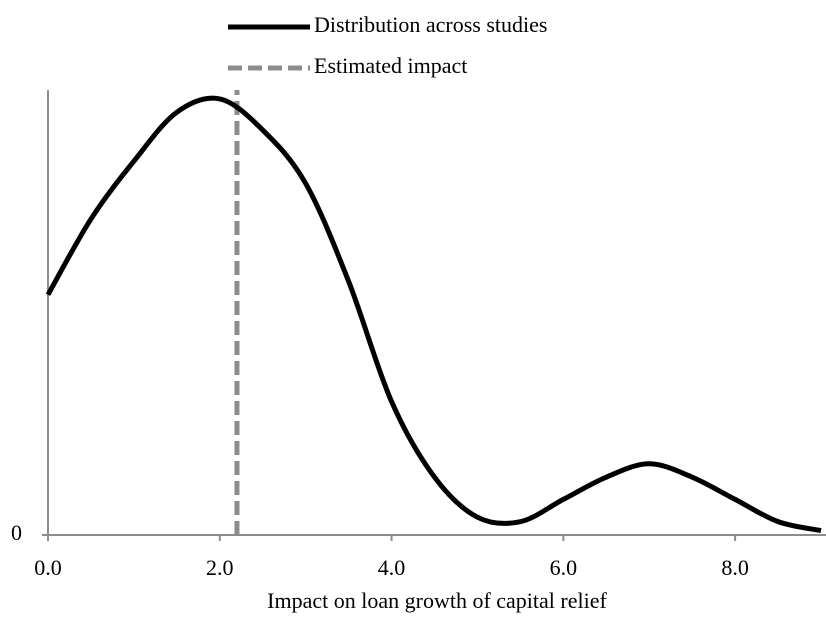 The width and height of the screenshot is (826, 624). Describe the element at coordinates (564, 567) in the screenshot. I see `x-tick-label: 6.0` at that location.